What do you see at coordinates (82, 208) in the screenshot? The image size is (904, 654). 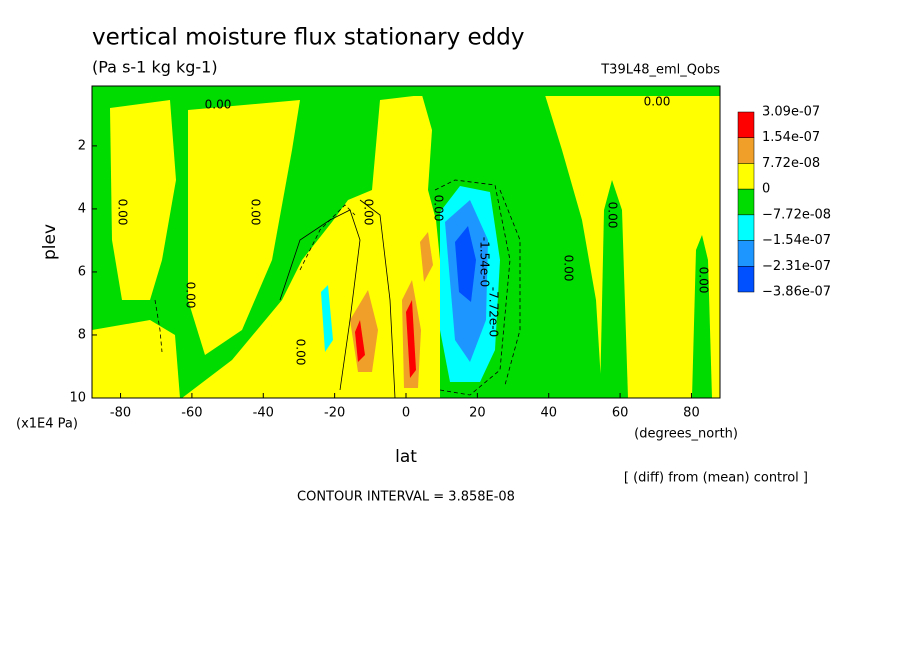 I see `y-tick-label: 4` at bounding box center [82, 208].